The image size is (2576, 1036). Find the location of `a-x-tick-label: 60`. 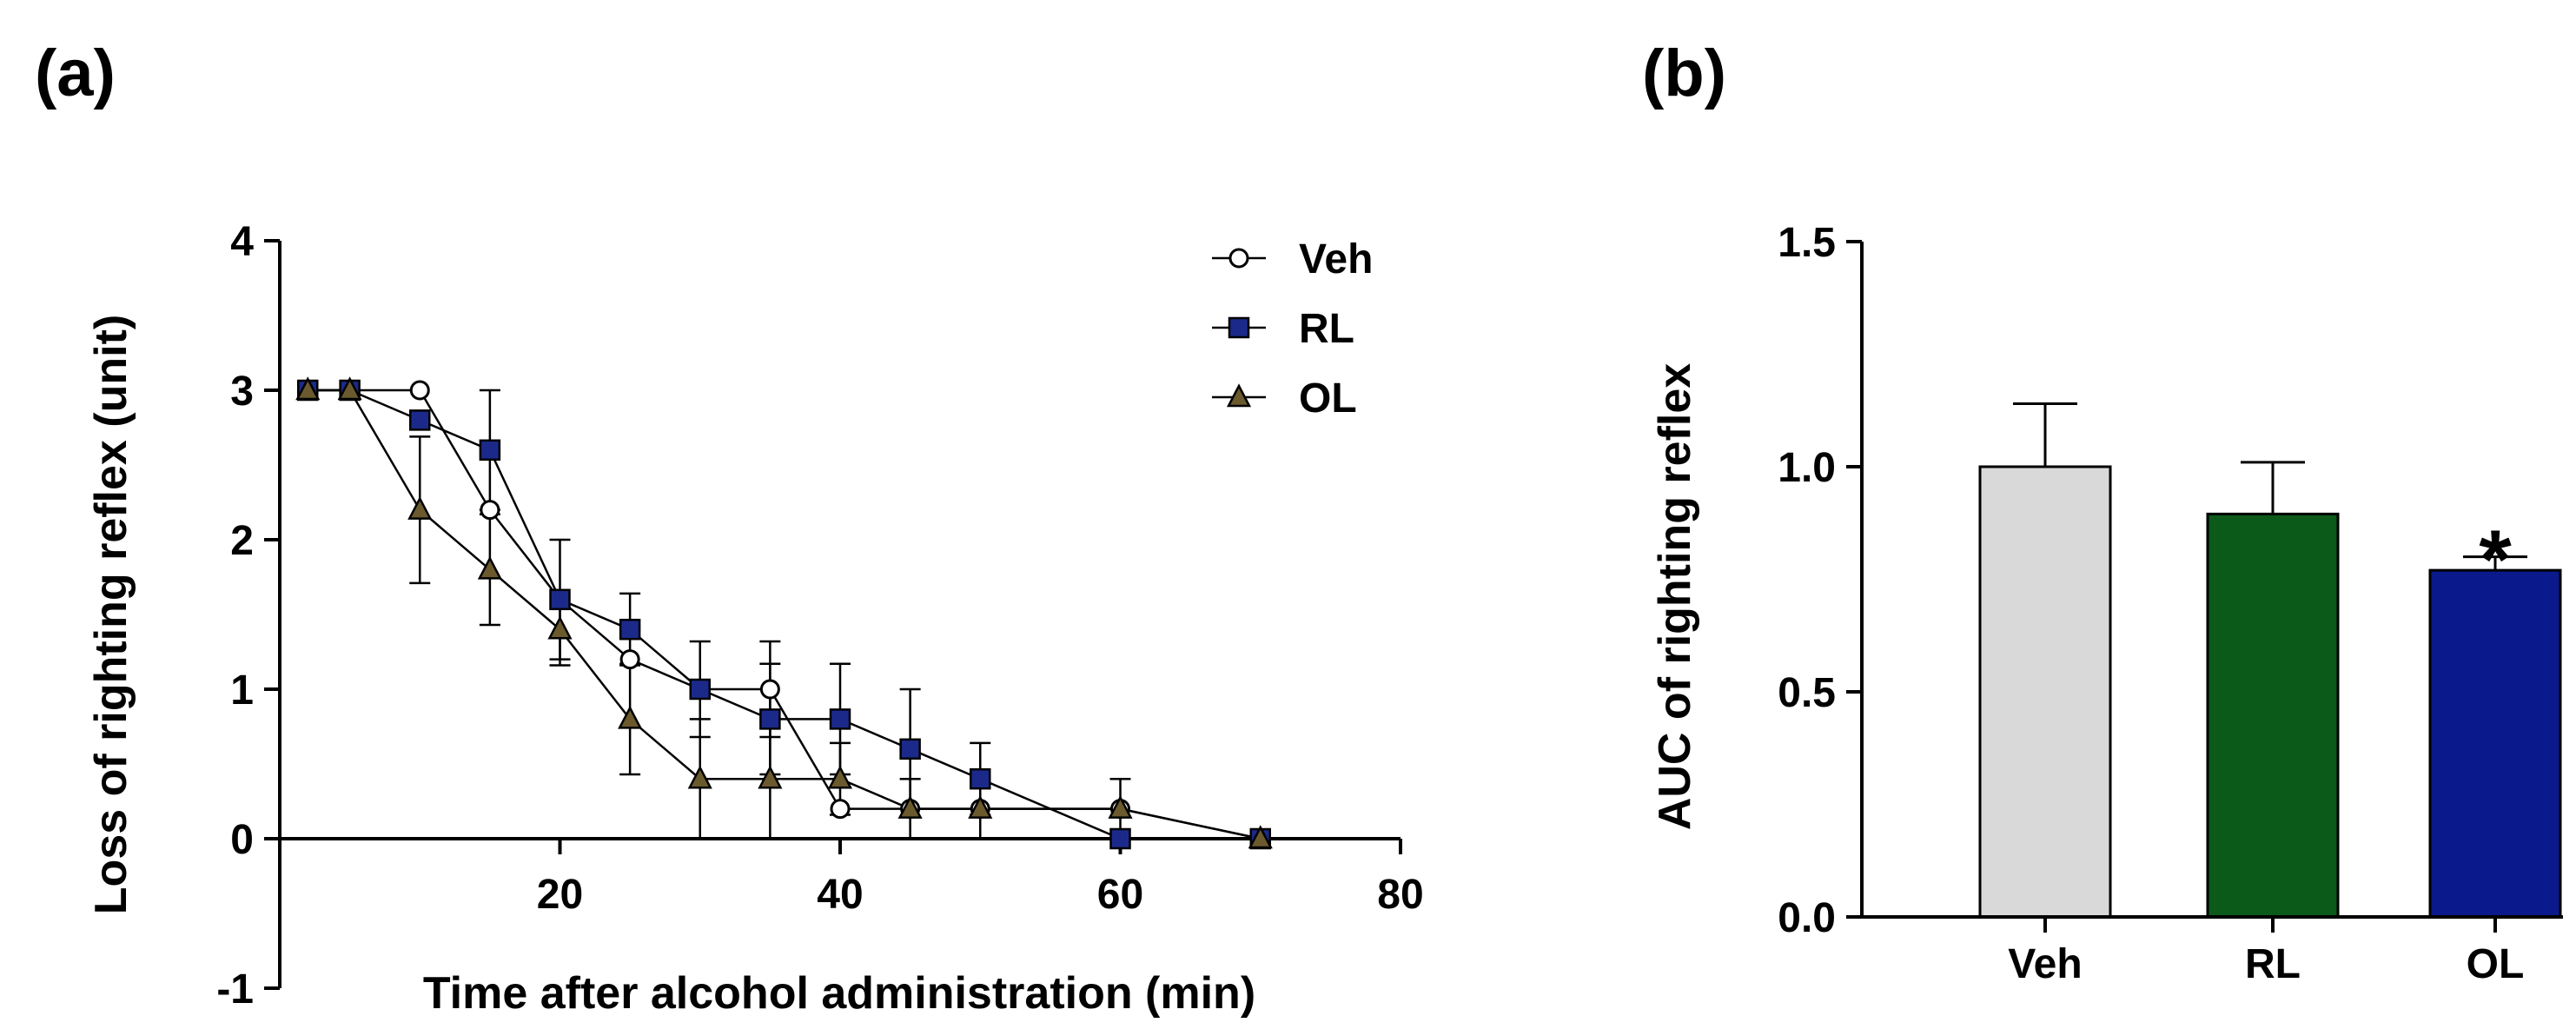

a-x-tick-label: 60 is located at coordinates (1120, 895).